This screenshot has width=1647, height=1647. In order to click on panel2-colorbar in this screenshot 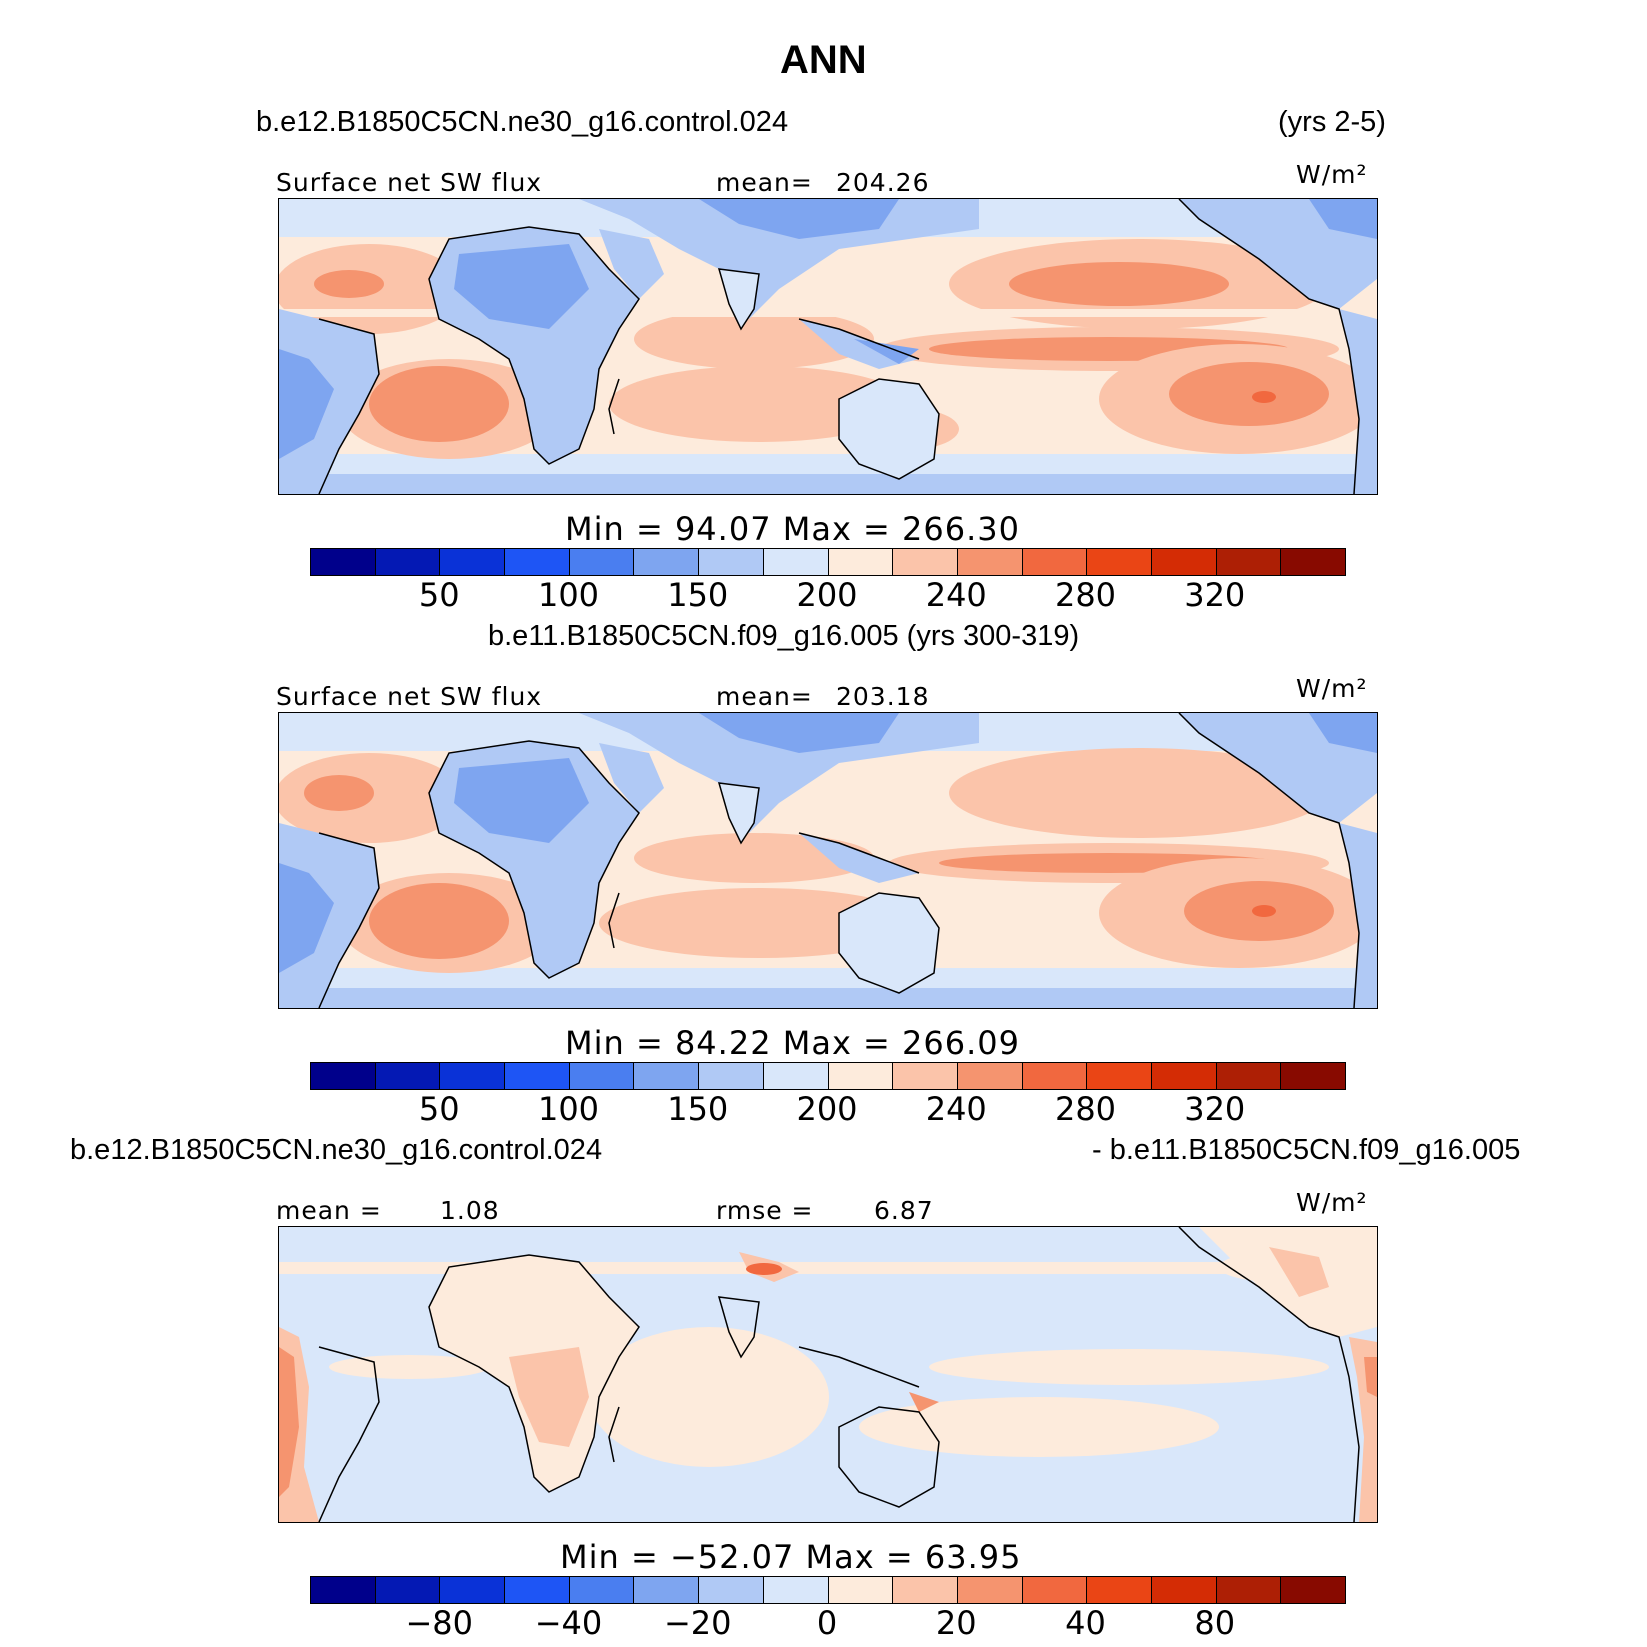, I will do `click(828, 1076)`.